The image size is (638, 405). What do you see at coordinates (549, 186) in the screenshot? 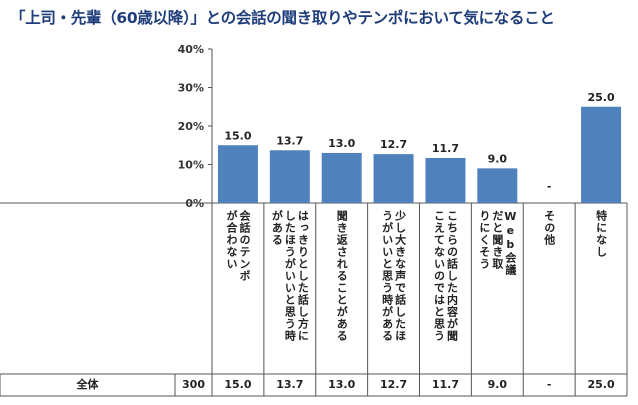
I see `data-label: -` at bounding box center [549, 186].